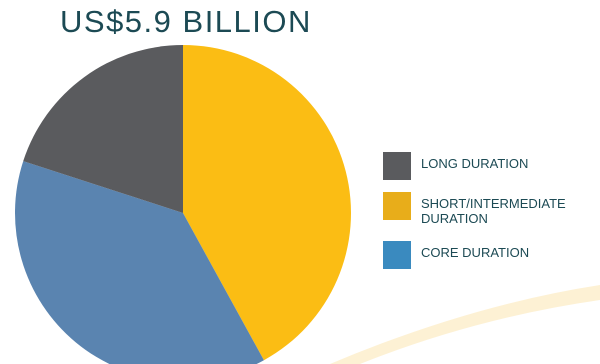 The image size is (600, 364). What do you see at coordinates (186, 21) in the screenshot?
I see `chart-title: US$5.9 BILLION` at bounding box center [186, 21].